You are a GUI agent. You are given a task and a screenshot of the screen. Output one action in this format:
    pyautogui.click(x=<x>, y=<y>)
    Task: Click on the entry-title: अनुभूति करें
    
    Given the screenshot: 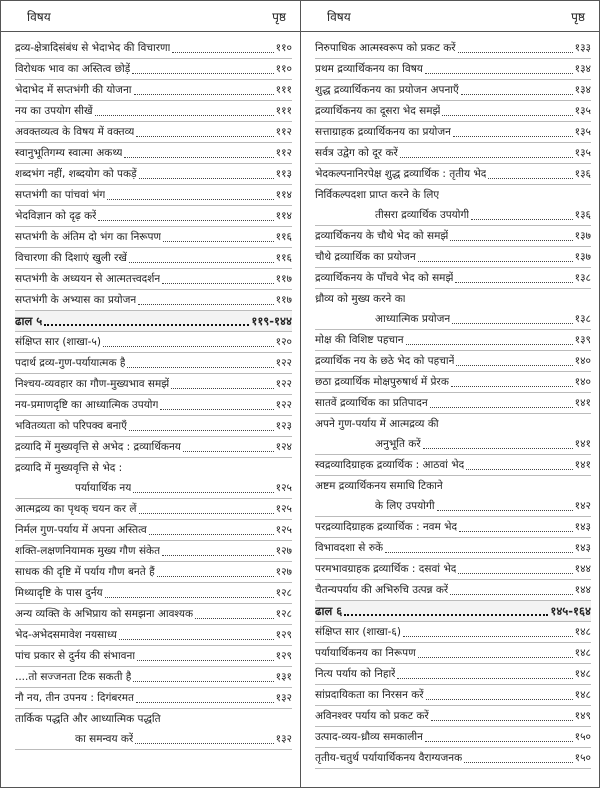 What is the action you would take?
    pyautogui.click(x=398, y=444)
    